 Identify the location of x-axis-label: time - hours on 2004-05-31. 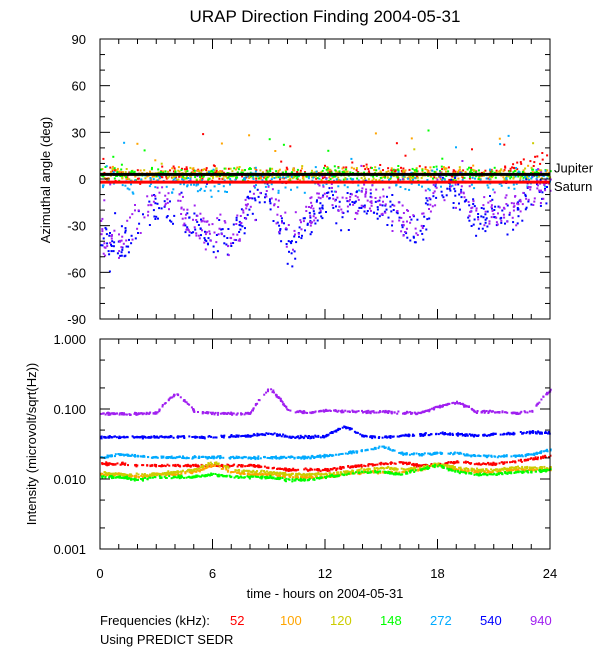
(325, 593).